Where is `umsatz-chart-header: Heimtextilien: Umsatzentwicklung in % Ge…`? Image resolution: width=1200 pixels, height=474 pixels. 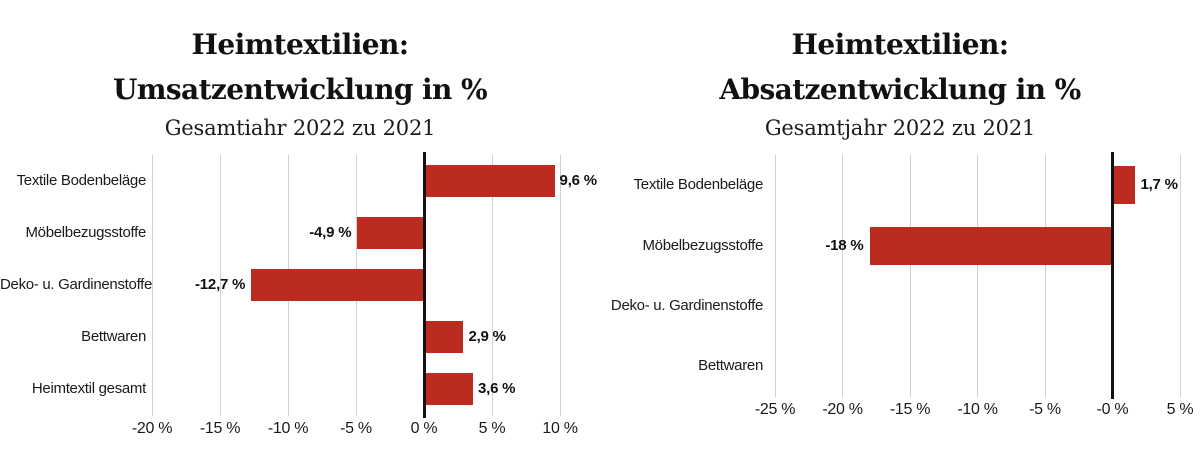 umsatz-chart-header: Heimtextilien: Umsatzentwicklung in % Ge… is located at coordinates (300, 83).